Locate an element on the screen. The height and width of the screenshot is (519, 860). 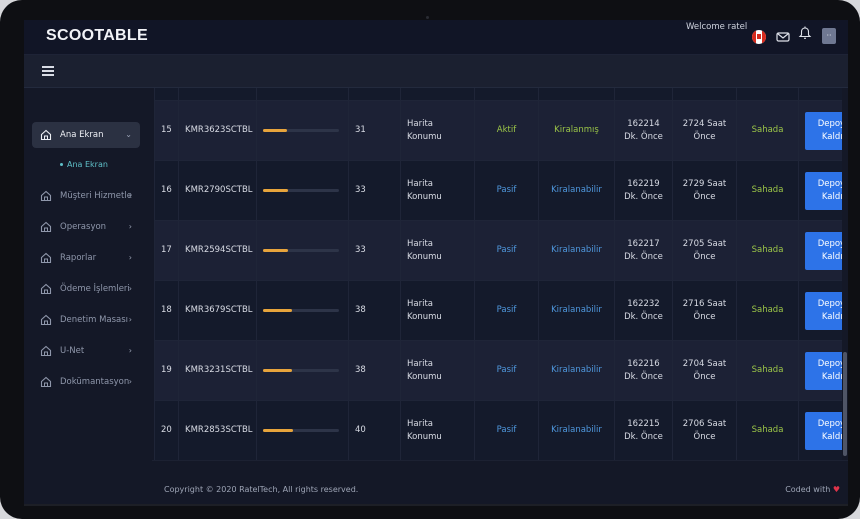
scooter-code: KMR3623SCTBL is located at coordinates (217, 130).